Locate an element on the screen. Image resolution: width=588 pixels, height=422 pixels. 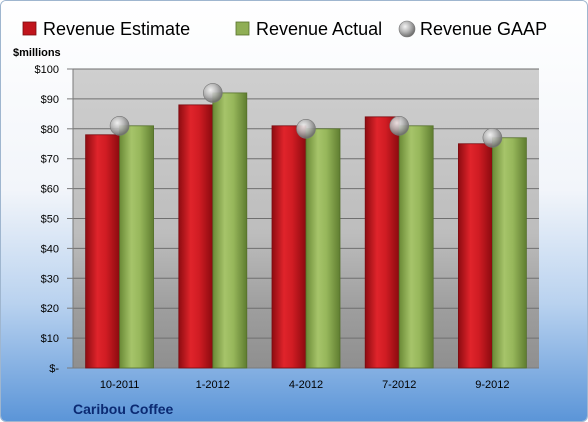
x-tick-label: 7-2012 is located at coordinates (399, 385).